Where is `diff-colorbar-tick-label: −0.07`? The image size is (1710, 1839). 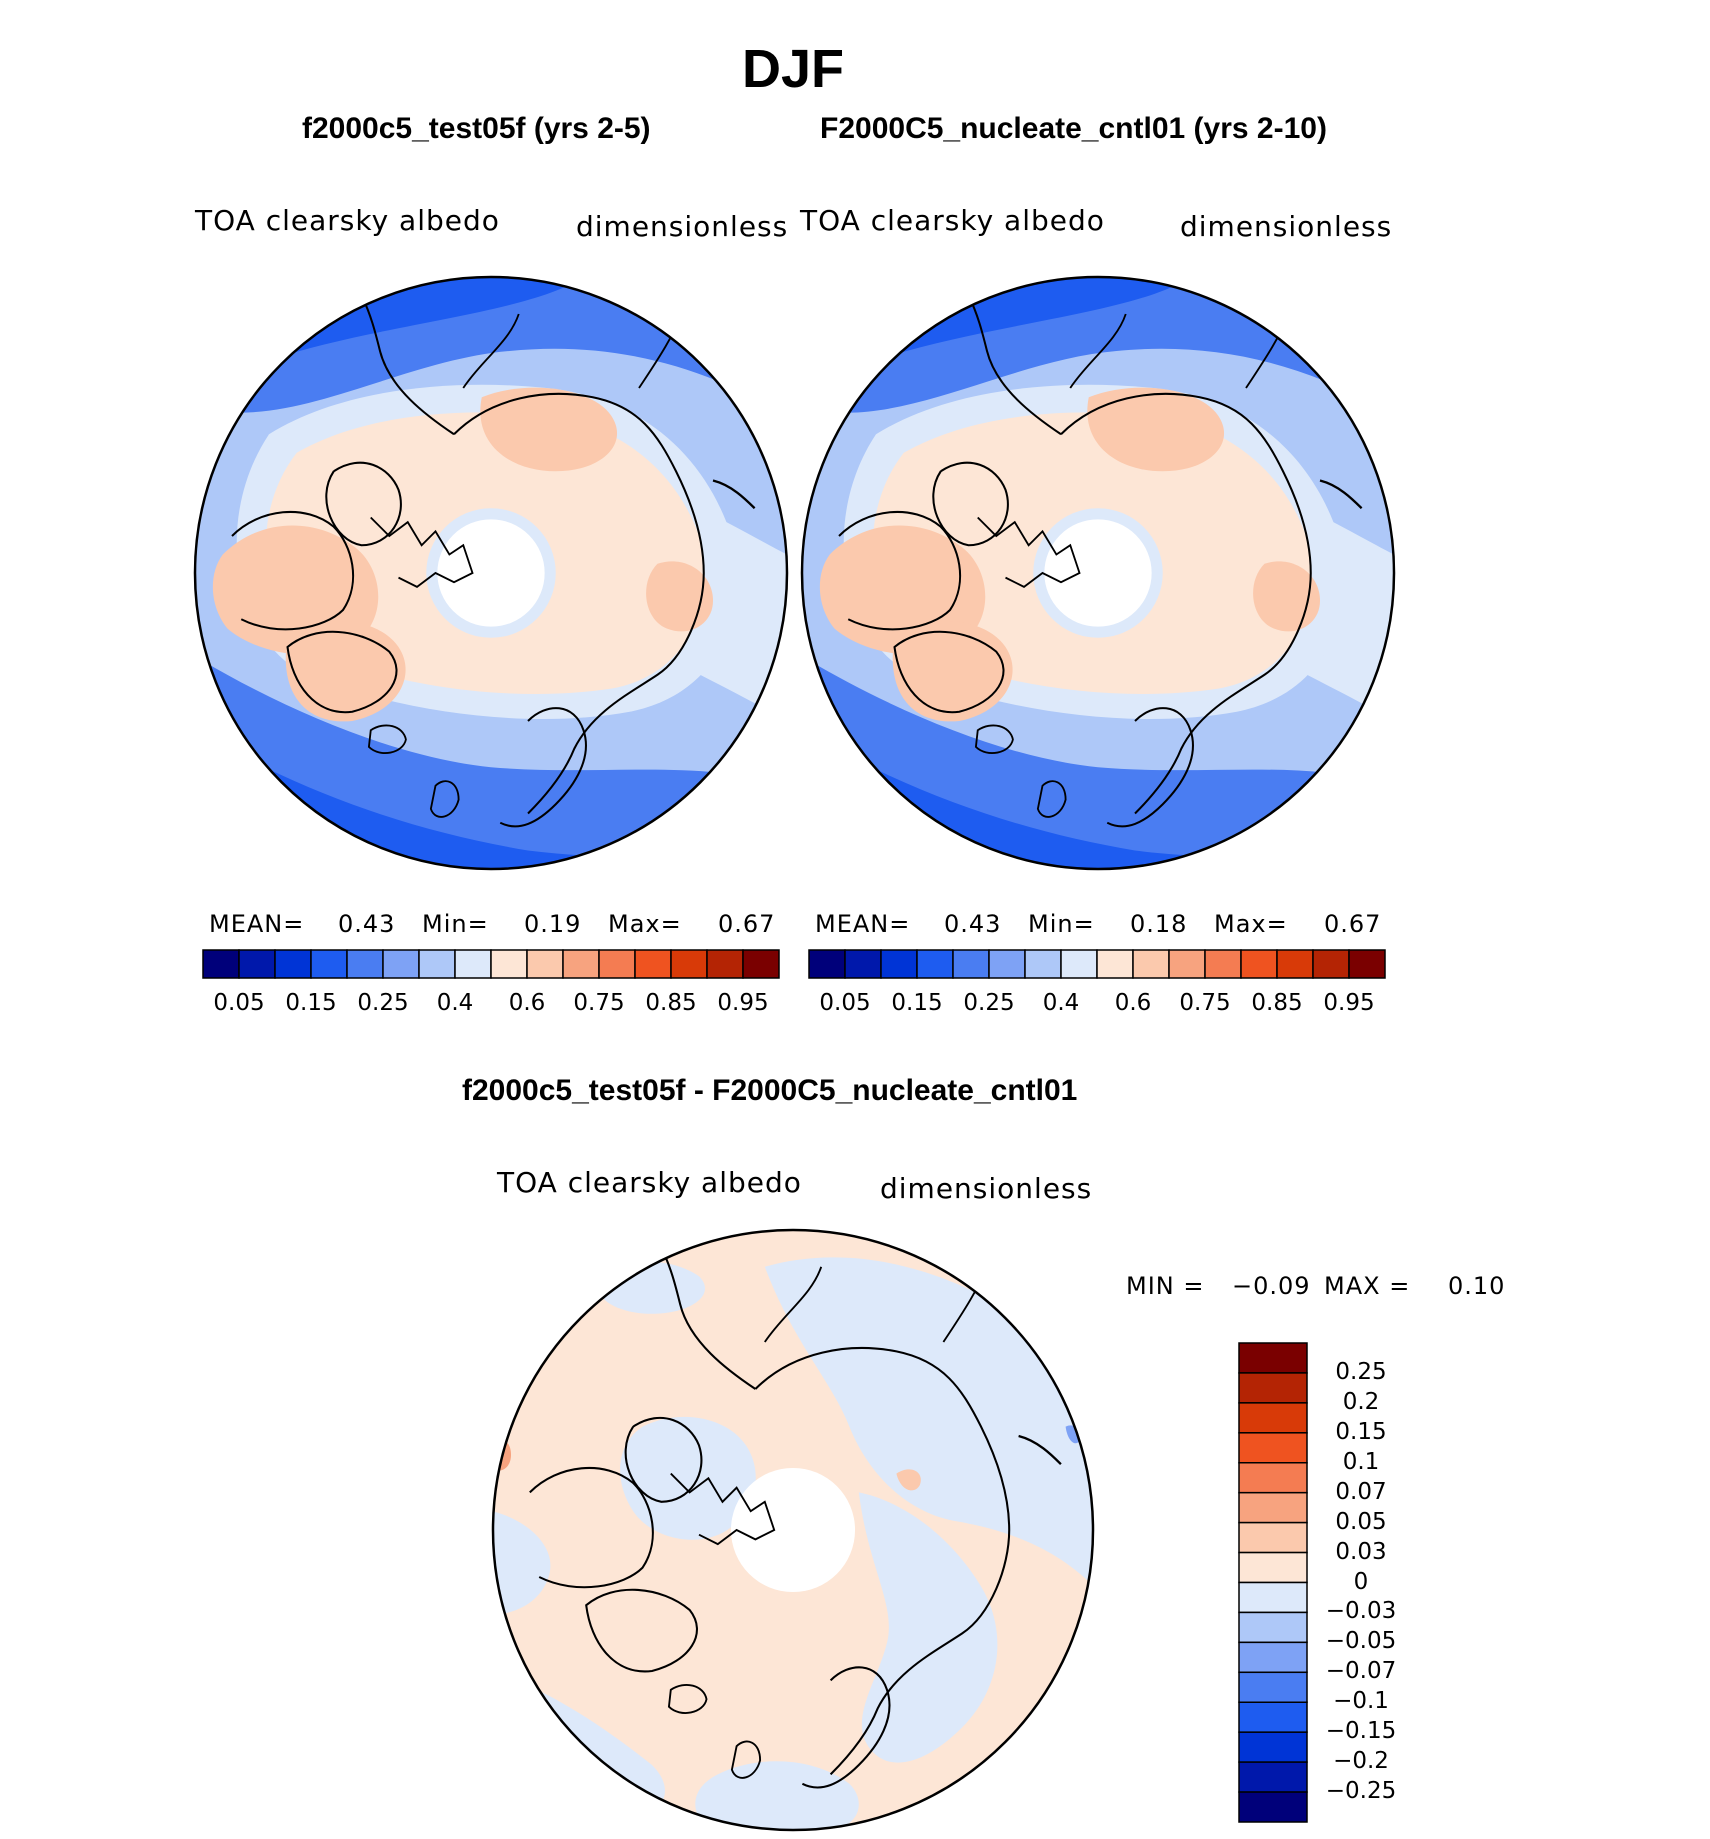 diff-colorbar-tick-label: −0.07 is located at coordinates (1361, 1671).